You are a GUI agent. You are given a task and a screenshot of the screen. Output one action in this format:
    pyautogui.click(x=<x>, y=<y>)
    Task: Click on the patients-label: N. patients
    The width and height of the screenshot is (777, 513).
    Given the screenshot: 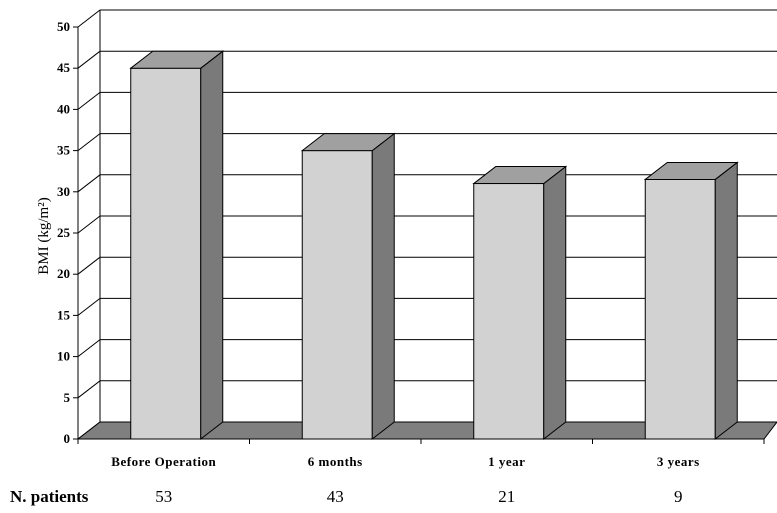 What is the action you would take?
    pyautogui.click(x=49, y=496)
    